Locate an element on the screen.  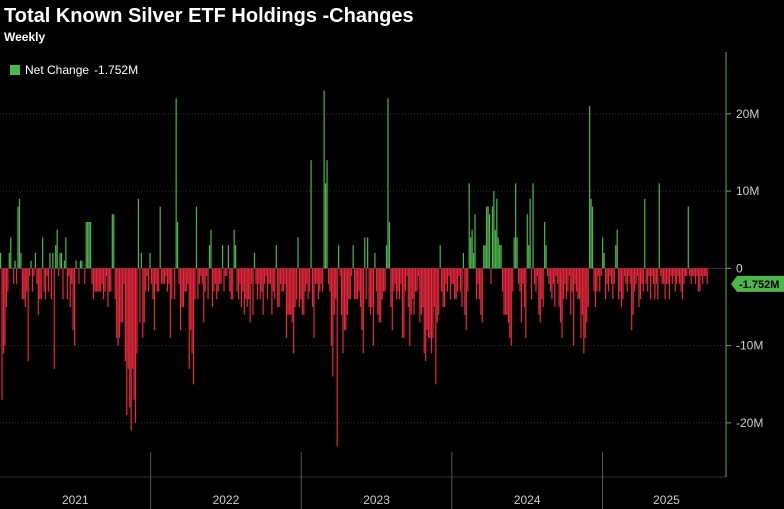
y-tick-label: 10M is located at coordinates (747, 191).